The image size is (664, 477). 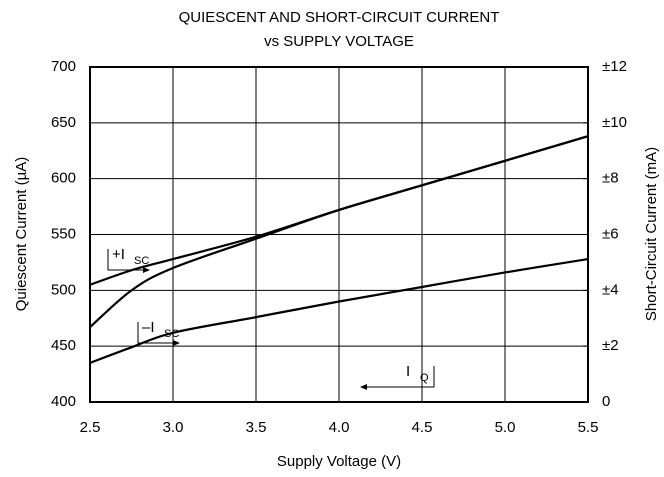 What do you see at coordinates (610, 233) in the screenshot?
I see `y2-tick-label: ±6` at bounding box center [610, 233].